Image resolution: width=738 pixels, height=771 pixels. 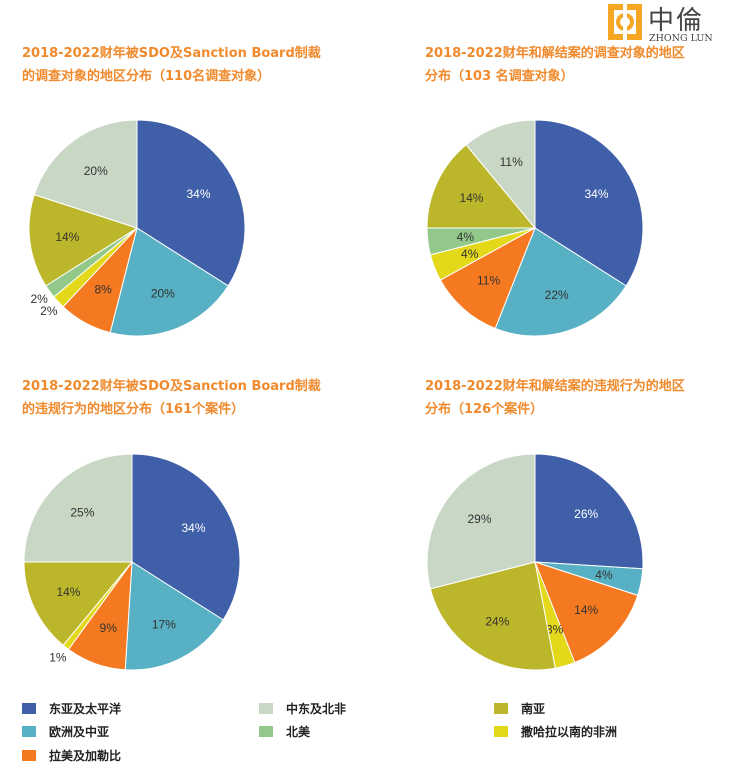 I want to click on chart-3-label-1: 17%, so click(x=164, y=625).